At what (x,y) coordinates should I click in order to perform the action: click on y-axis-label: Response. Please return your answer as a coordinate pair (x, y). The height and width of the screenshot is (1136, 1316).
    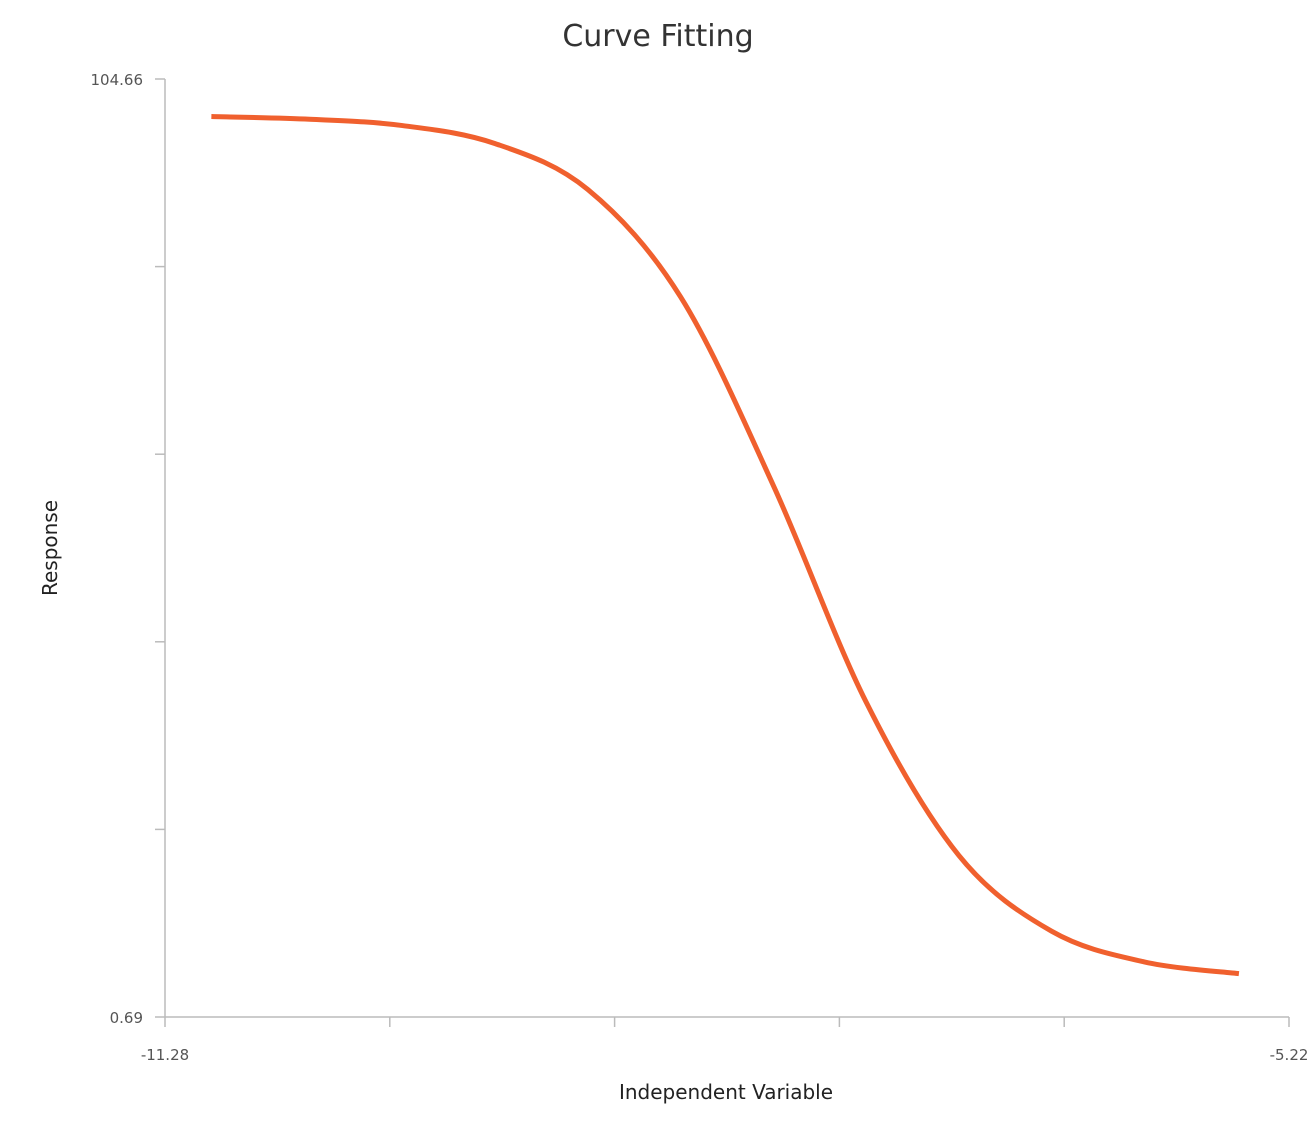
    Looking at the image, I should click on (50, 548).